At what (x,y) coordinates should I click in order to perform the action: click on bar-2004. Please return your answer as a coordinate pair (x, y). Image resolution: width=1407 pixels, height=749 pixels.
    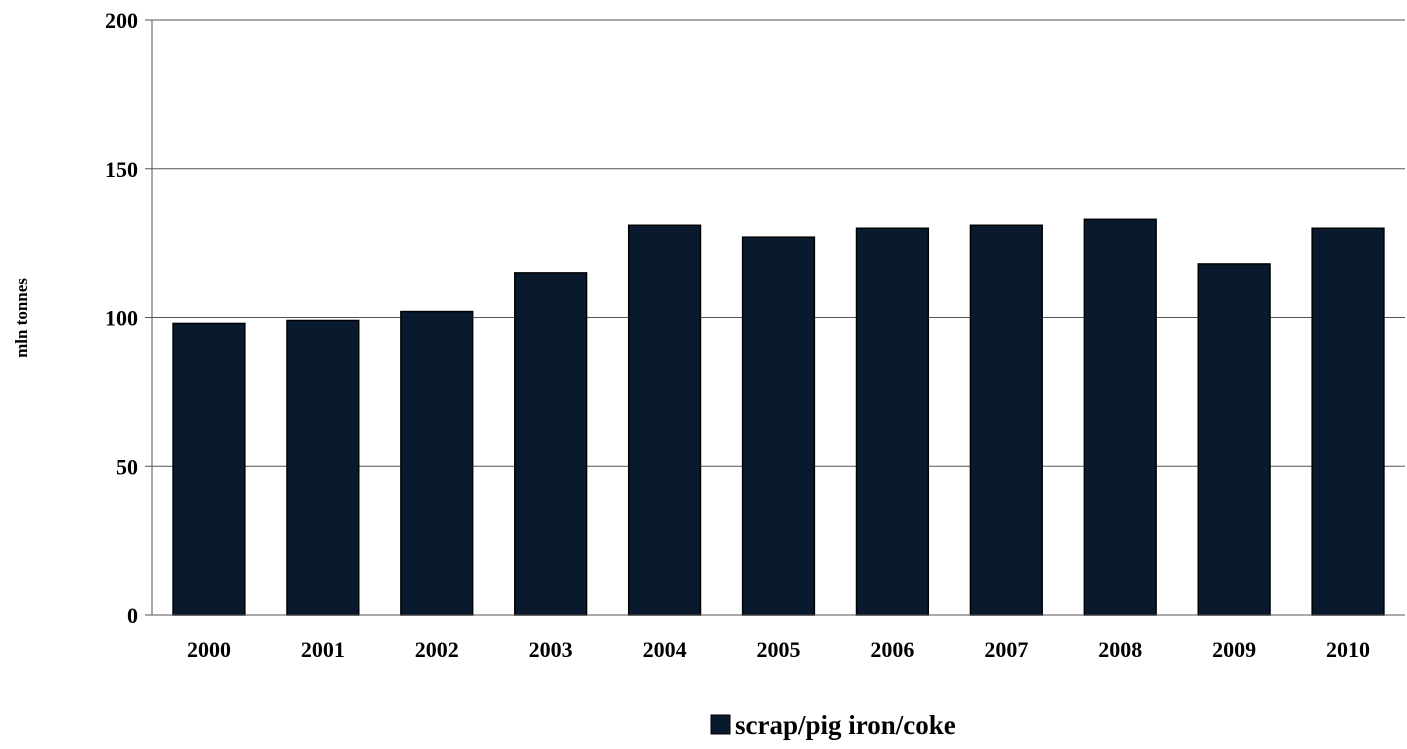
    Looking at the image, I should click on (664, 420).